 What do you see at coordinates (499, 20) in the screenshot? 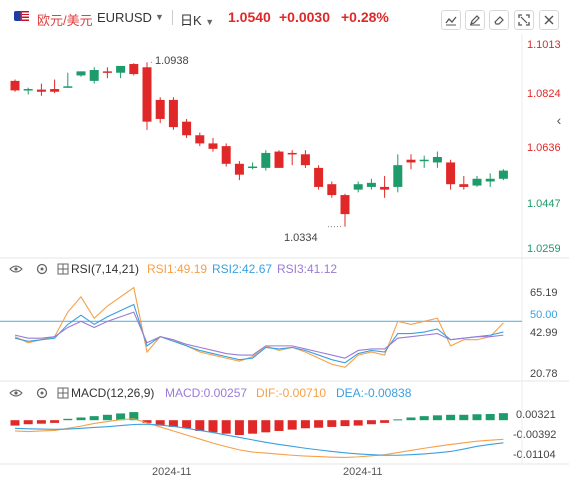
I see `erase-icon` at bounding box center [499, 20].